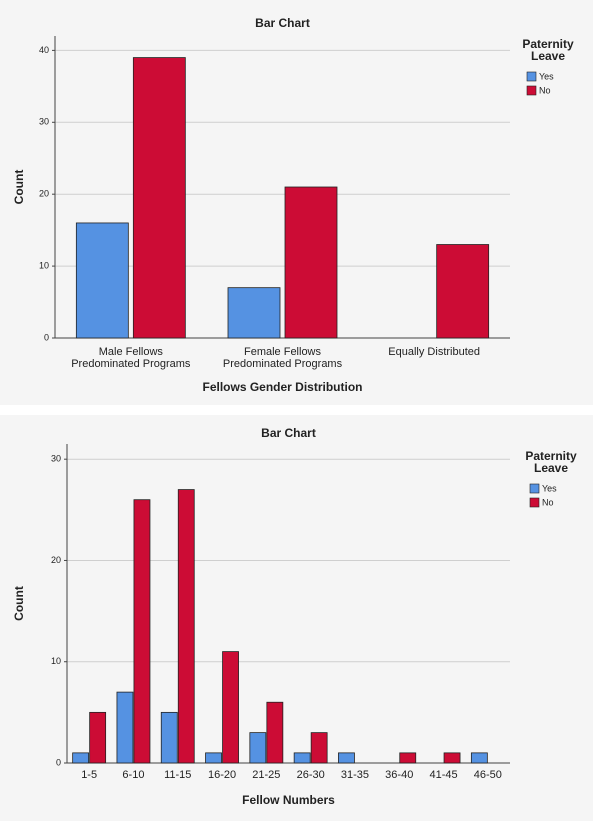  I want to click on x-tick-label: 21-25, so click(266, 775).